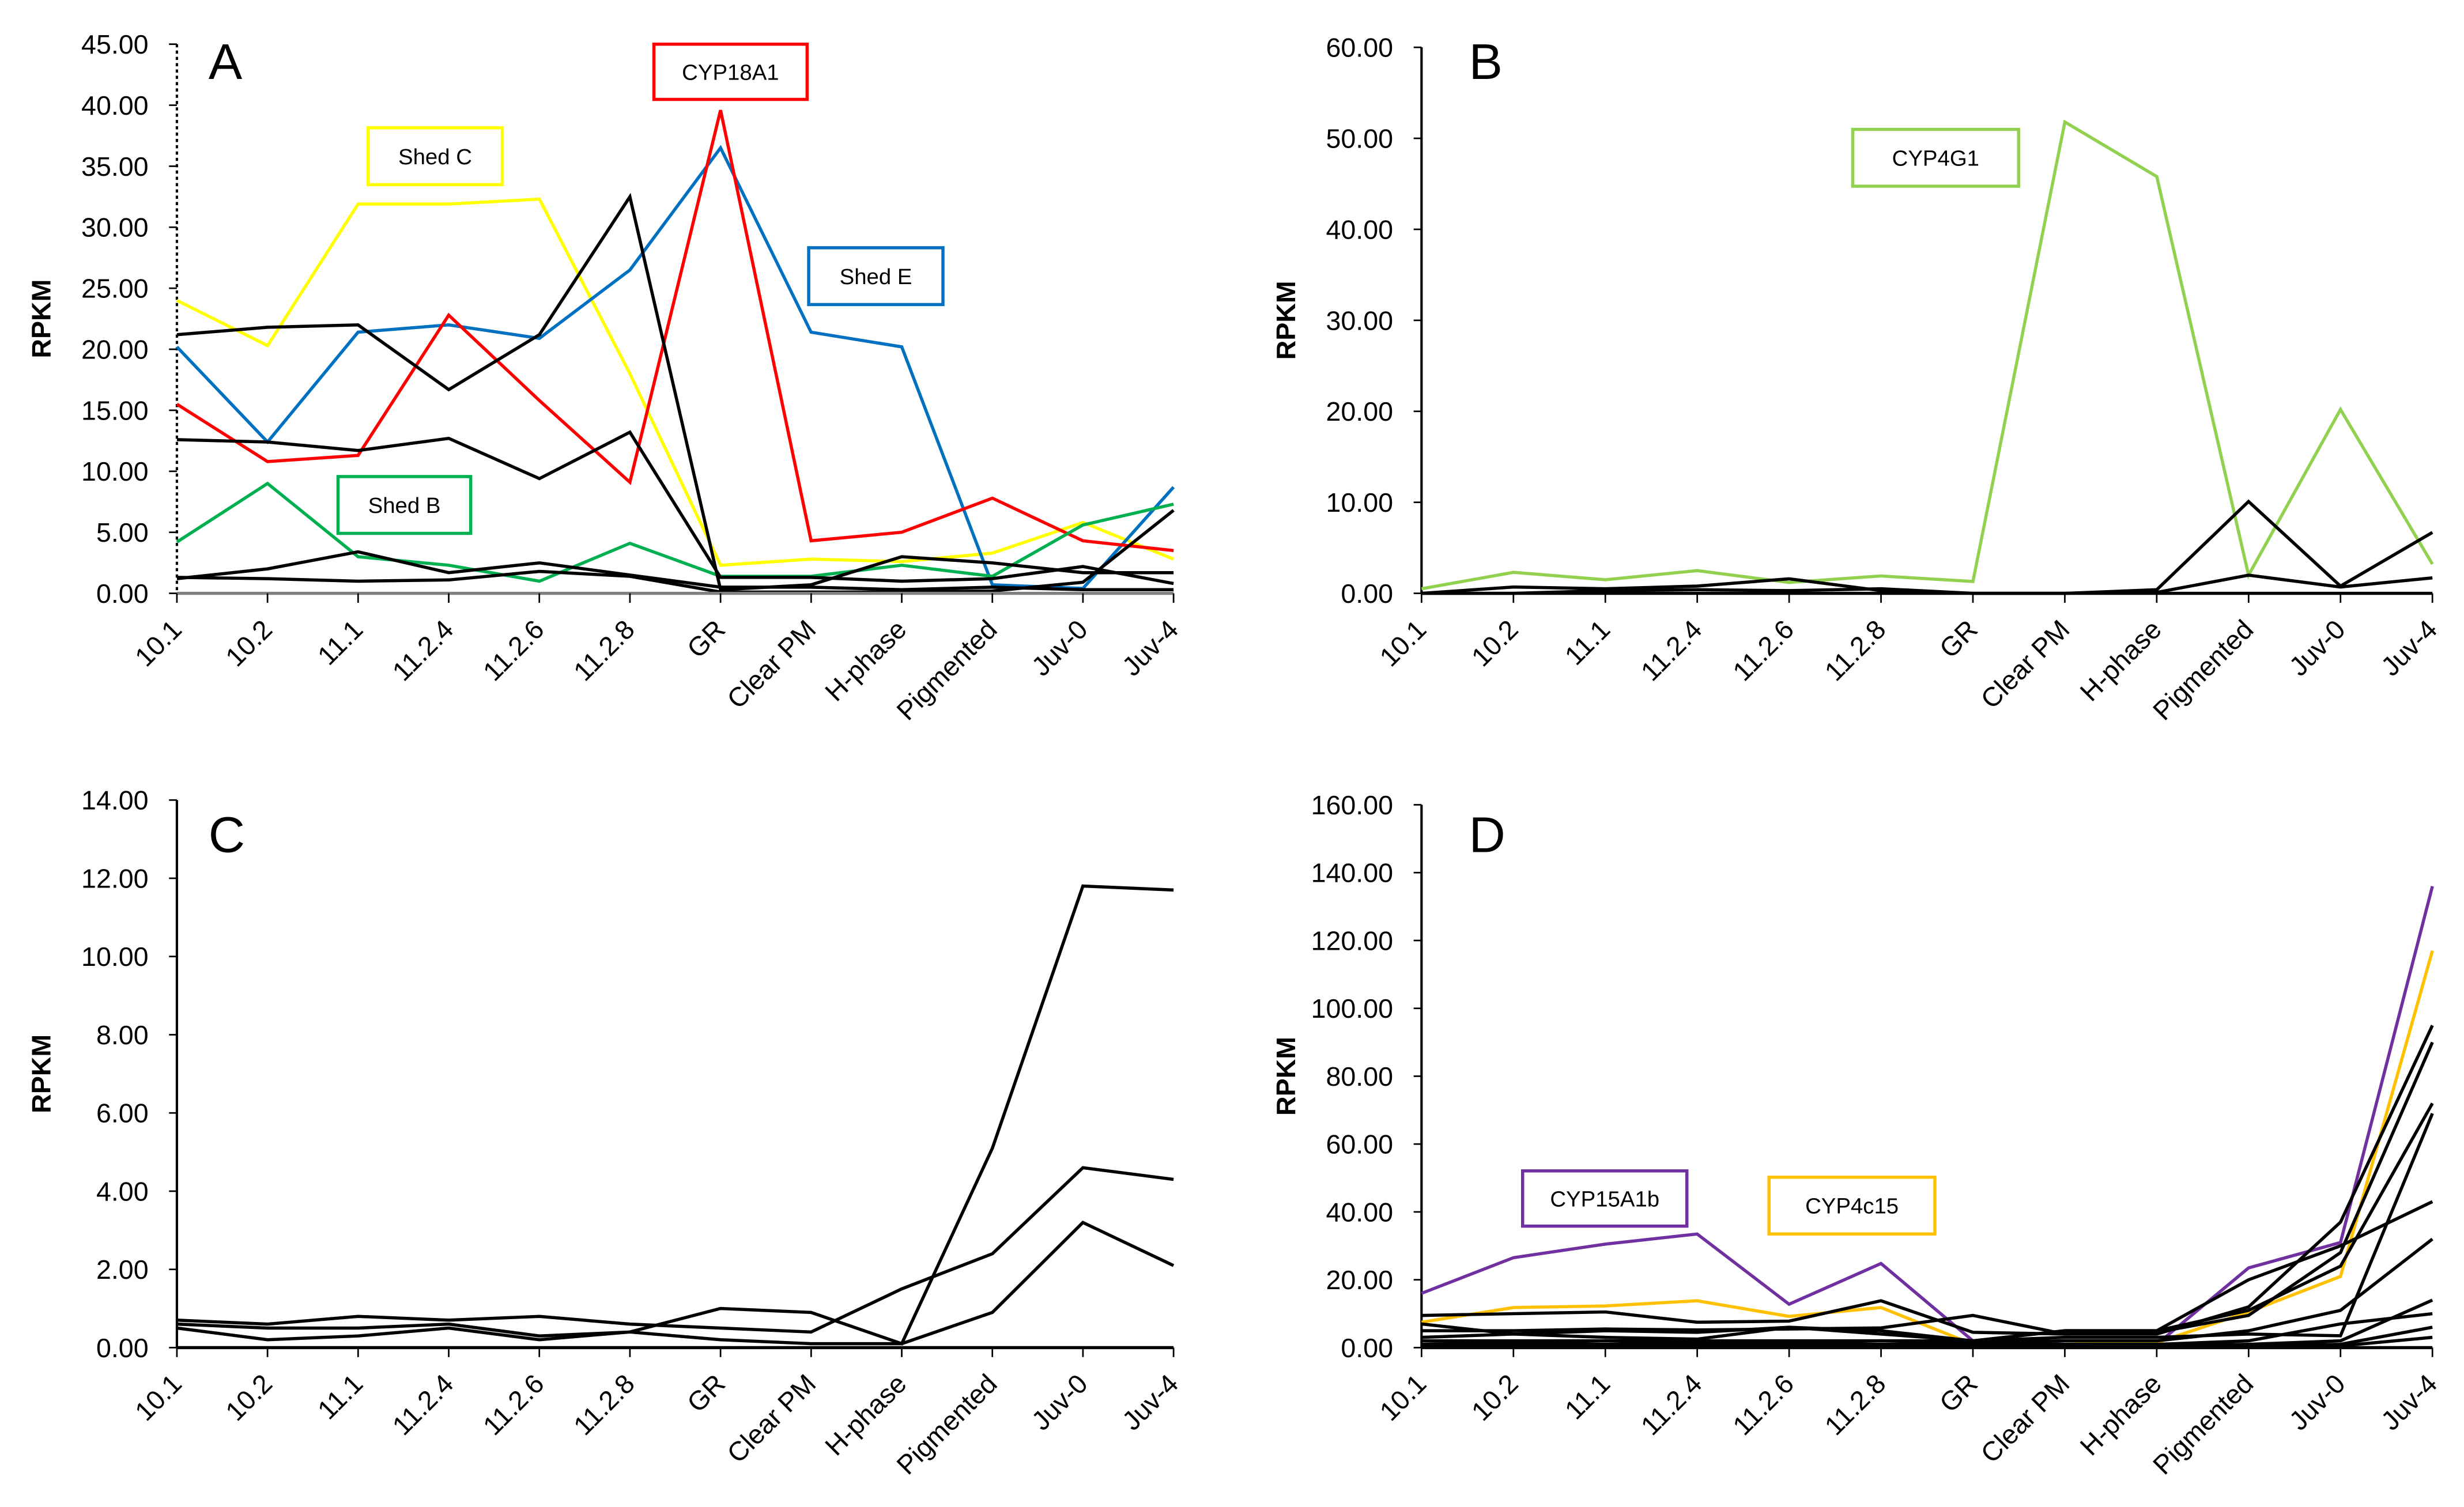 This screenshot has width=2464, height=1507. Describe the element at coordinates (1486, 61) in the screenshot. I see `panel-letter: B` at that location.